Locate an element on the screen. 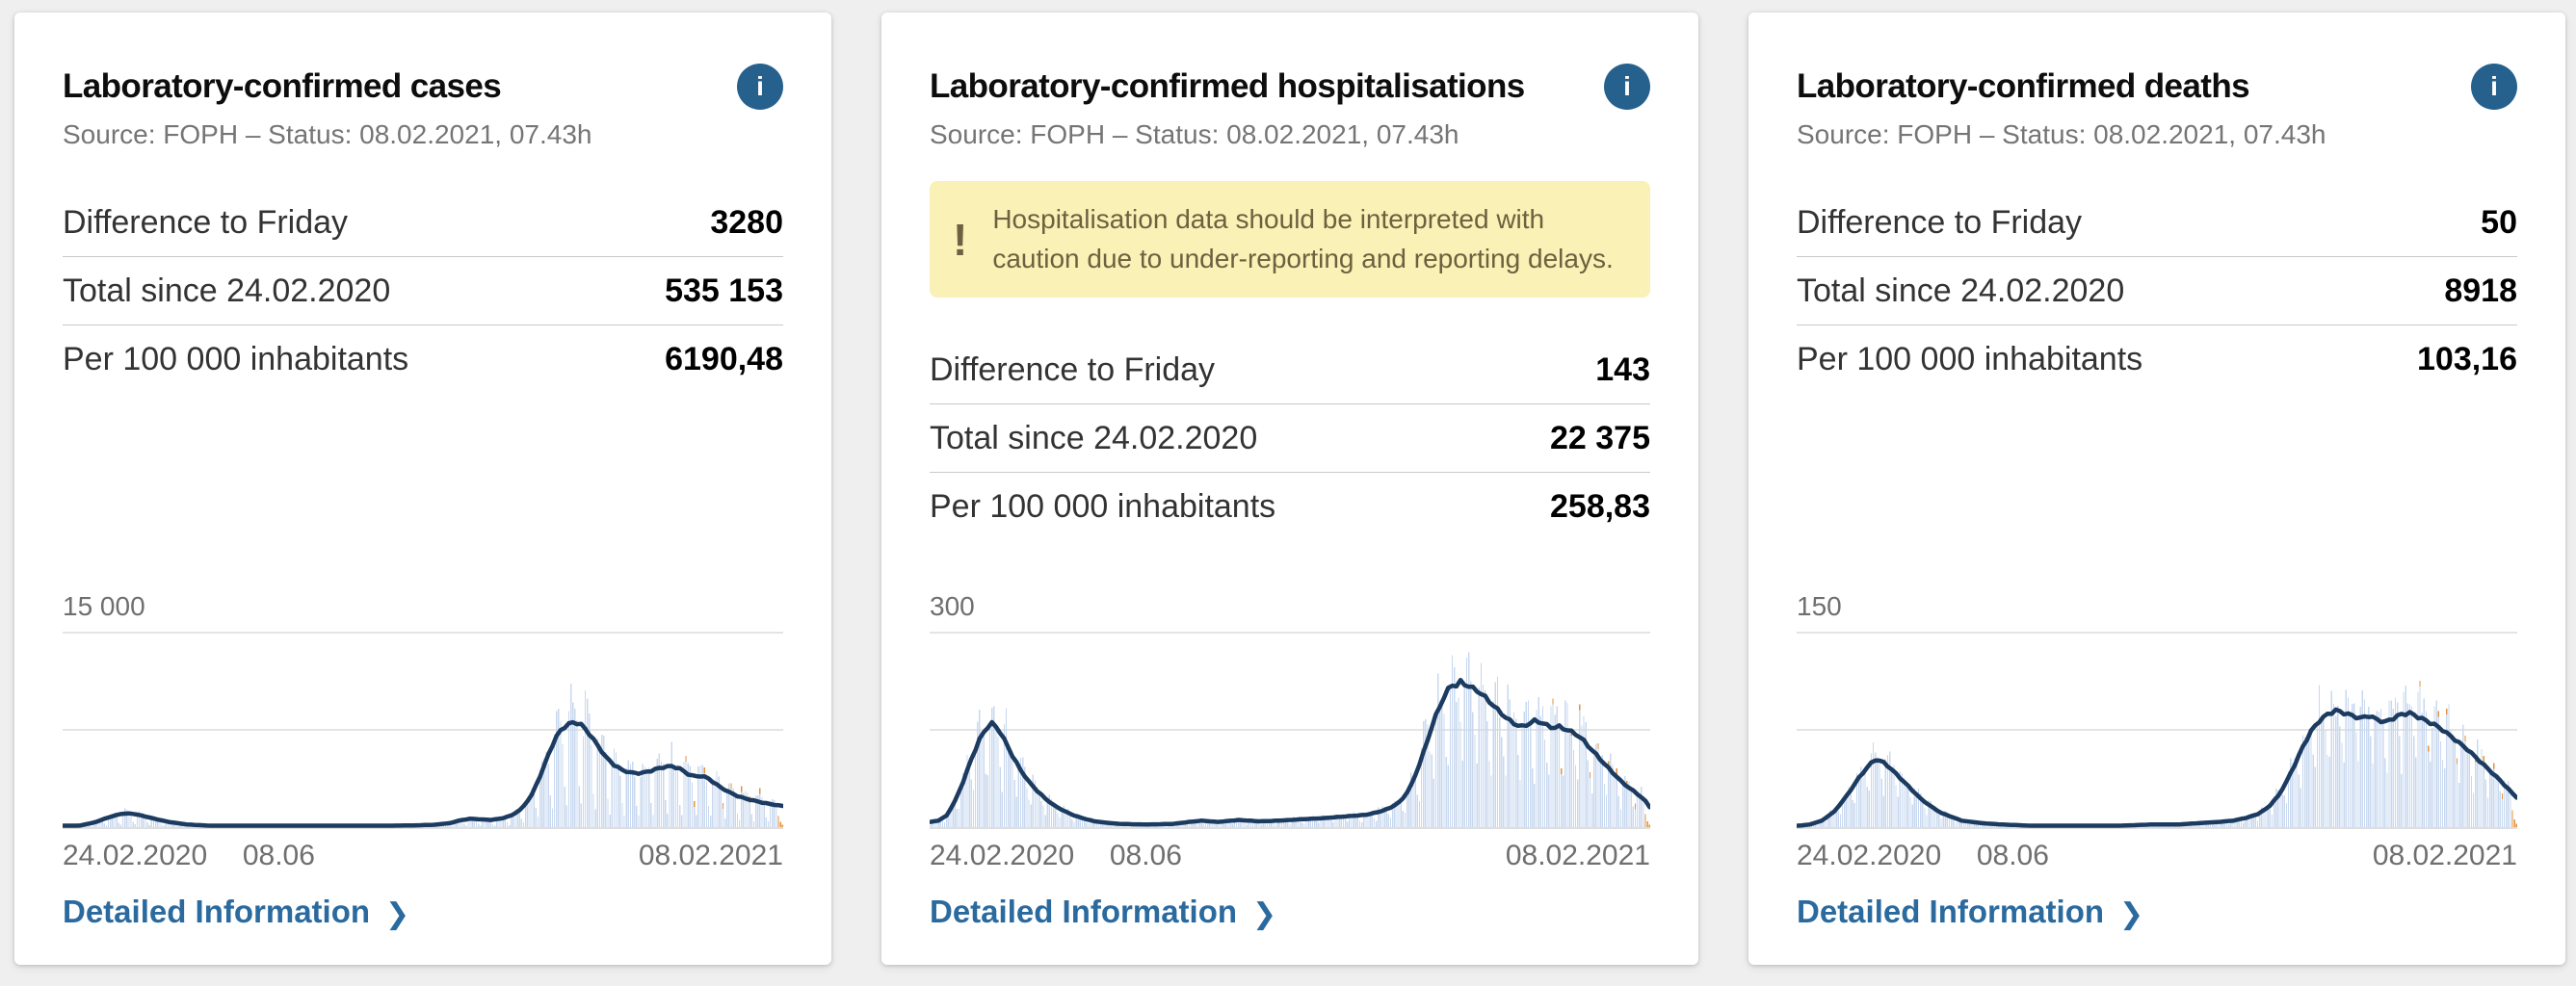  y-axis-max-label: 15 000 is located at coordinates (104, 606).